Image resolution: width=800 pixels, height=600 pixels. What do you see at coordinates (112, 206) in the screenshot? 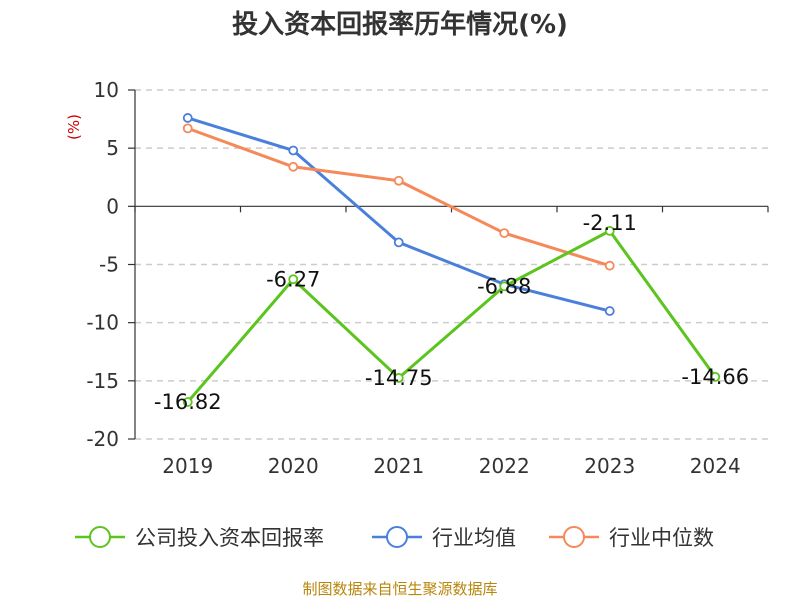
I see `y-tick-label: 0` at bounding box center [112, 206].